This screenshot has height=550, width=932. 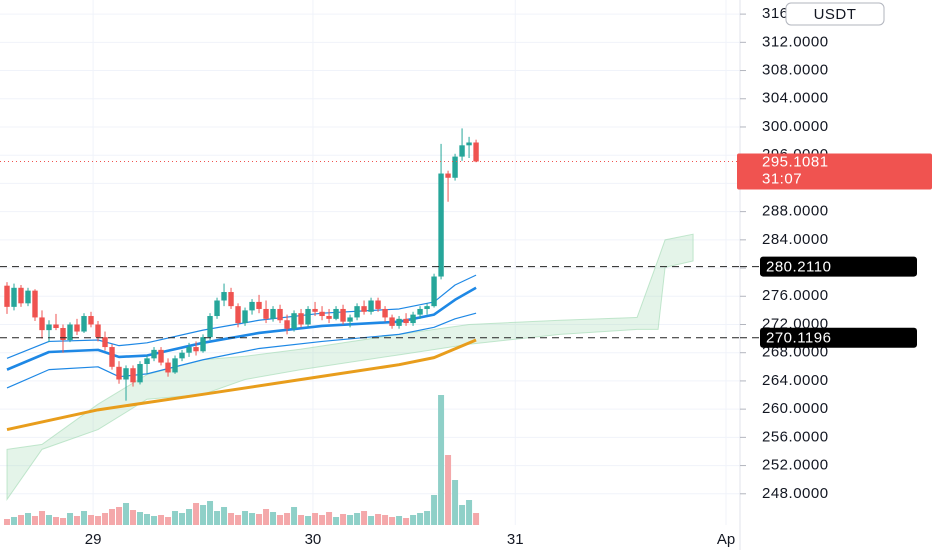 What do you see at coordinates (313, 539) in the screenshot?
I see `x-tick-label: 30` at bounding box center [313, 539].